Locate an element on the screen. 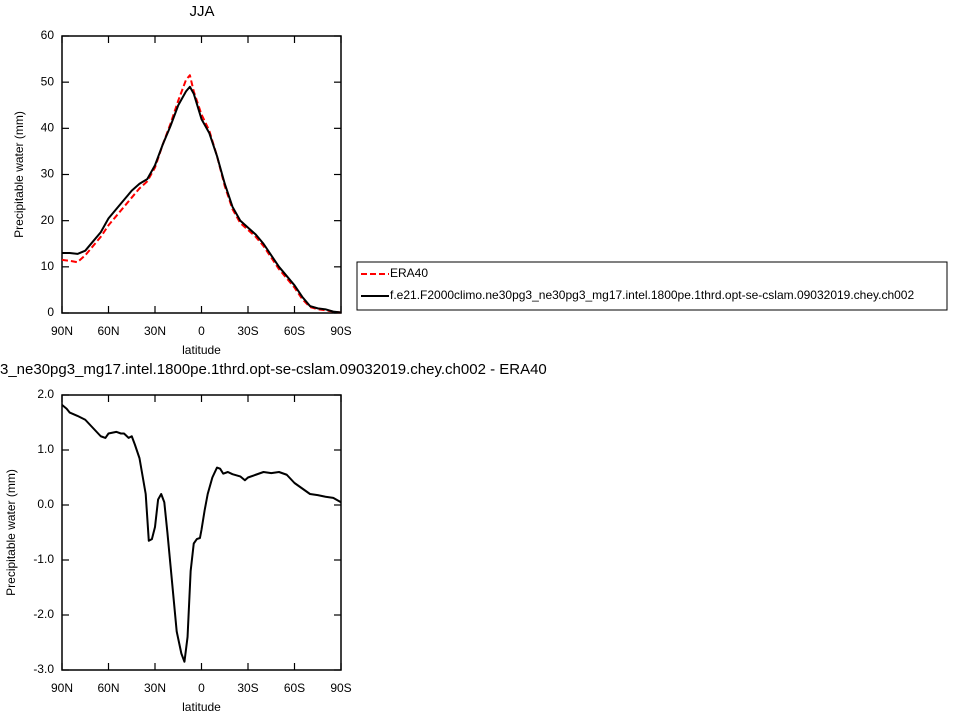  y-tick-label: 30 is located at coordinates (48, 174).